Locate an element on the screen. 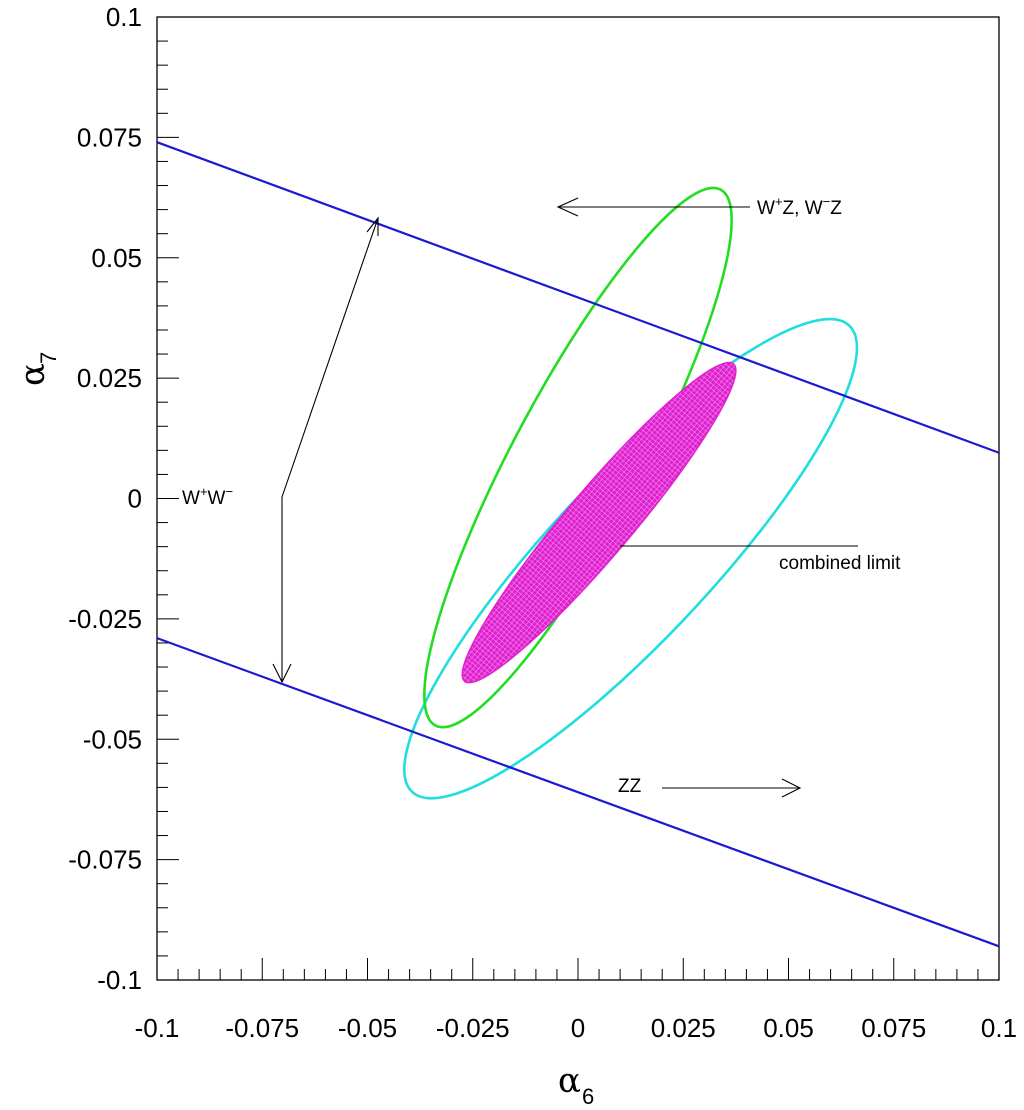 The width and height of the screenshot is (1024, 1110). y-tick-label: 0.075 is located at coordinates (109, 137).